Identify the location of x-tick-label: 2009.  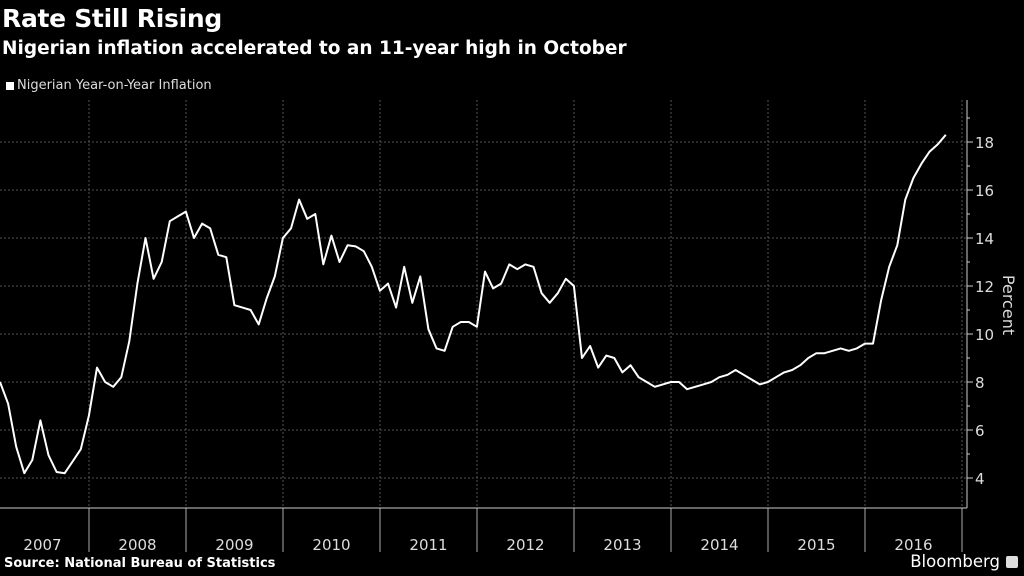
(234, 545).